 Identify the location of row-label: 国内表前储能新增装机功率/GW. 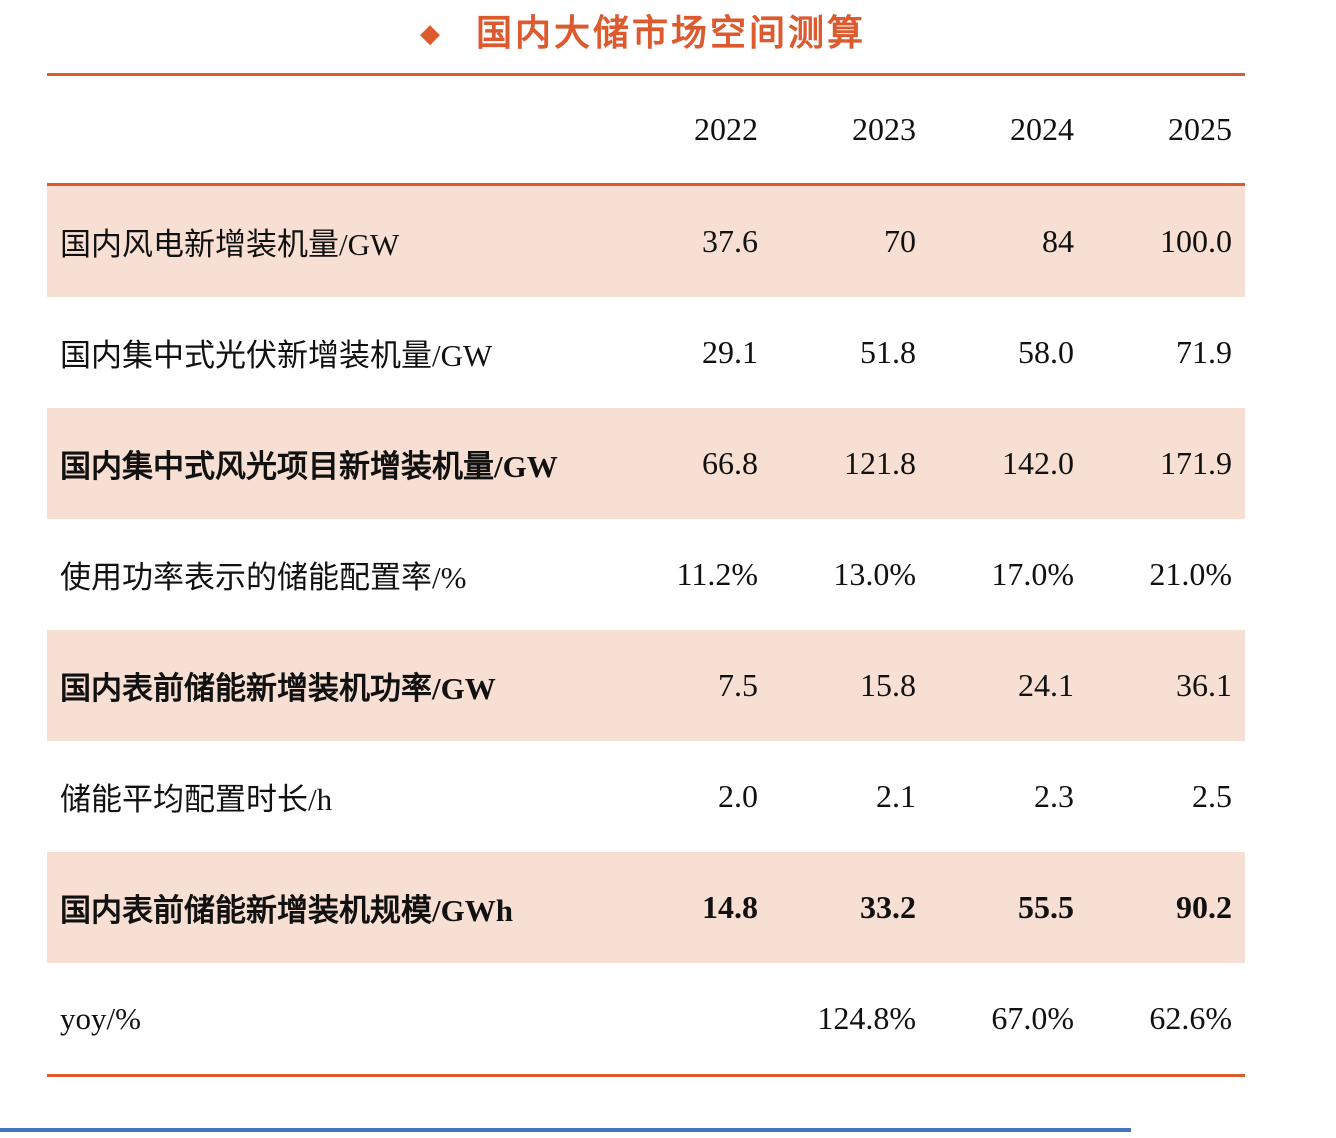
(278, 688).